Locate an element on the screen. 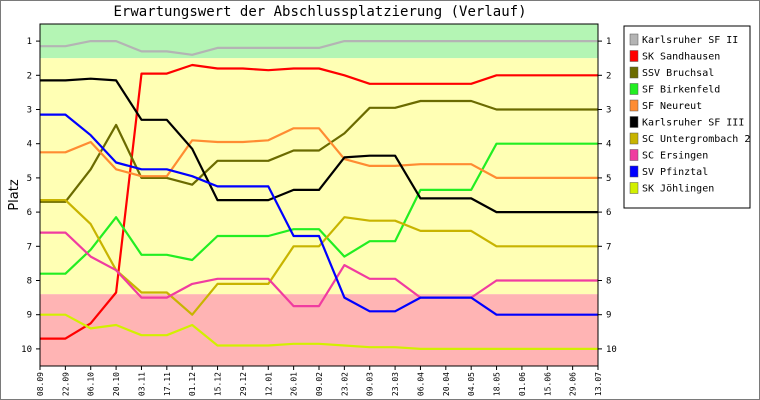 The width and height of the screenshot is (760, 400). y-tick-label-left: 6 is located at coordinates (29, 213).